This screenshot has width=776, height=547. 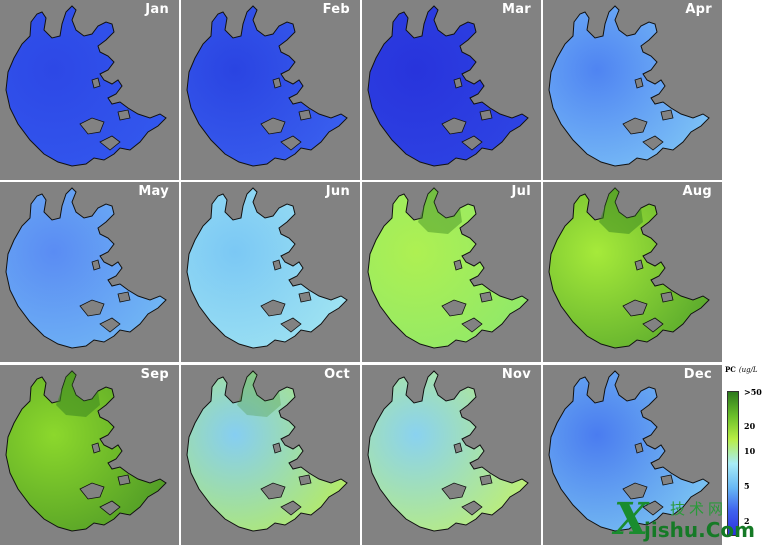 What do you see at coordinates (748, 370) in the screenshot?
I see `legend-unit: (ug/L` at bounding box center [748, 370].